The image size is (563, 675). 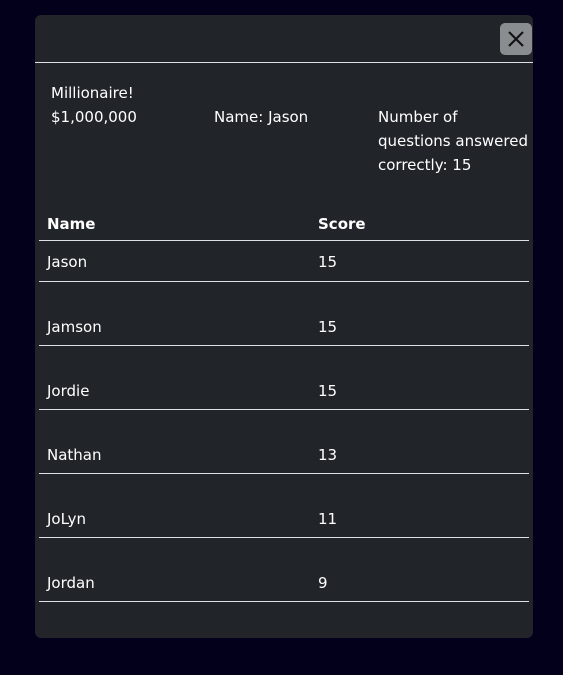 I want to click on column-header-score: Score, so click(x=419, y=224).